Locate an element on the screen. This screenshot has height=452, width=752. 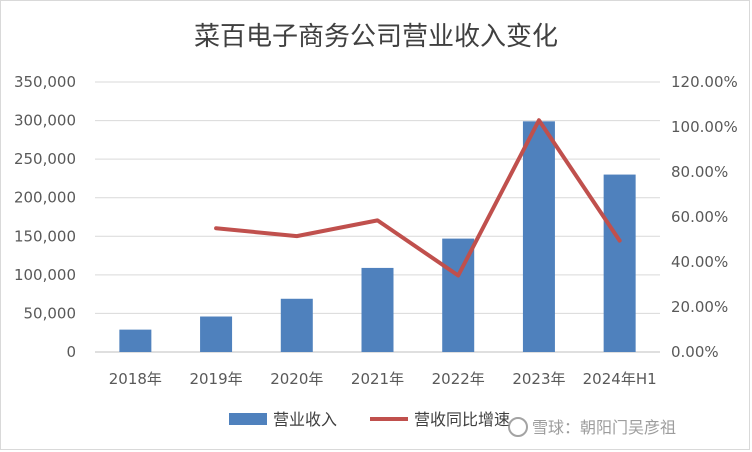
watermark: 雪球：朝阳门吴彦祖 is located at coordinates (592, 427).